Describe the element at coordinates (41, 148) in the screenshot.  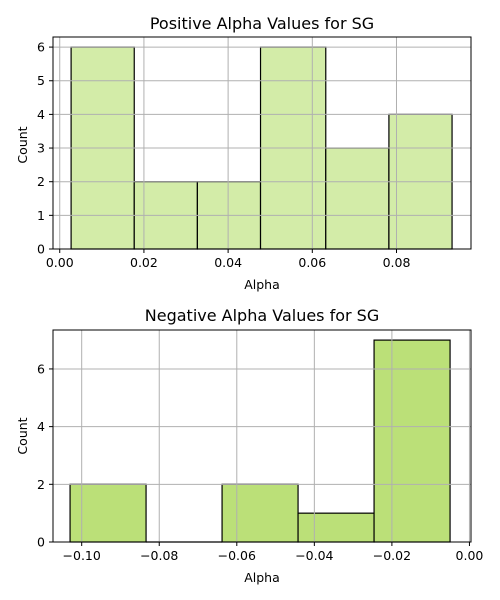
I see `y-tick-label: 3` at that location.